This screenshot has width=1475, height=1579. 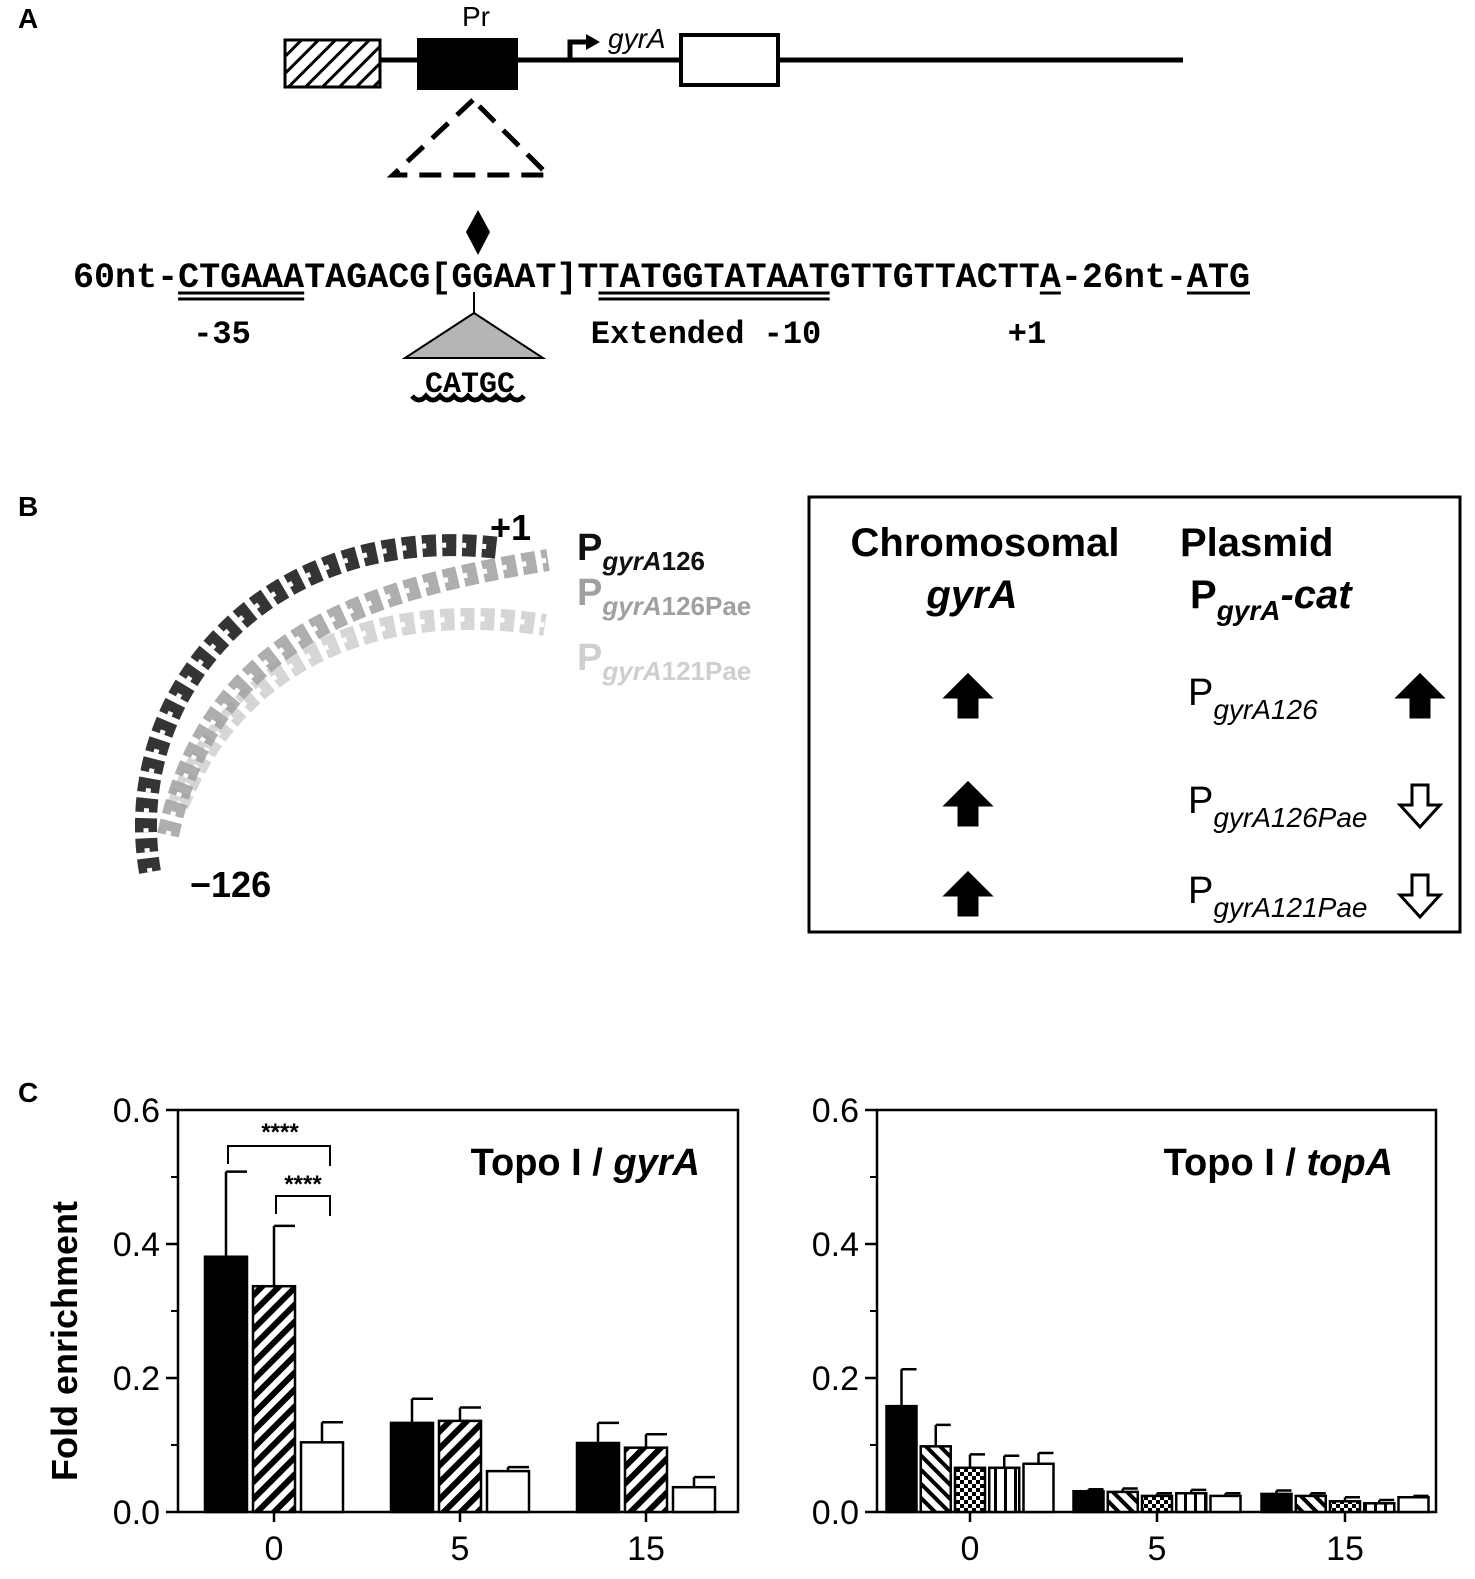 What do you see at coordinates (1134, 714) in the screenshot?
I see `summary-box` at bounding box center [1134, 714].